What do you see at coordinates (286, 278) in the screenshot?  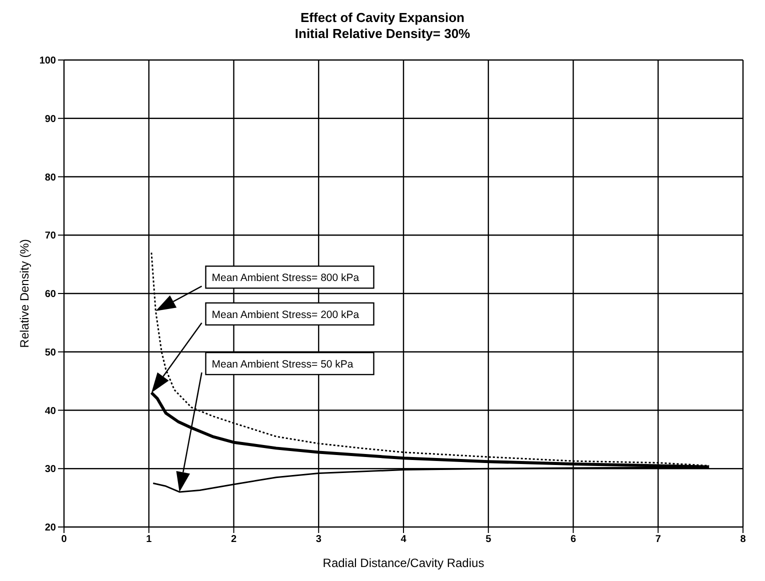 I see `annotation: Mean Ambient Stress= 800 kPa` at bounding box center [286, 278].